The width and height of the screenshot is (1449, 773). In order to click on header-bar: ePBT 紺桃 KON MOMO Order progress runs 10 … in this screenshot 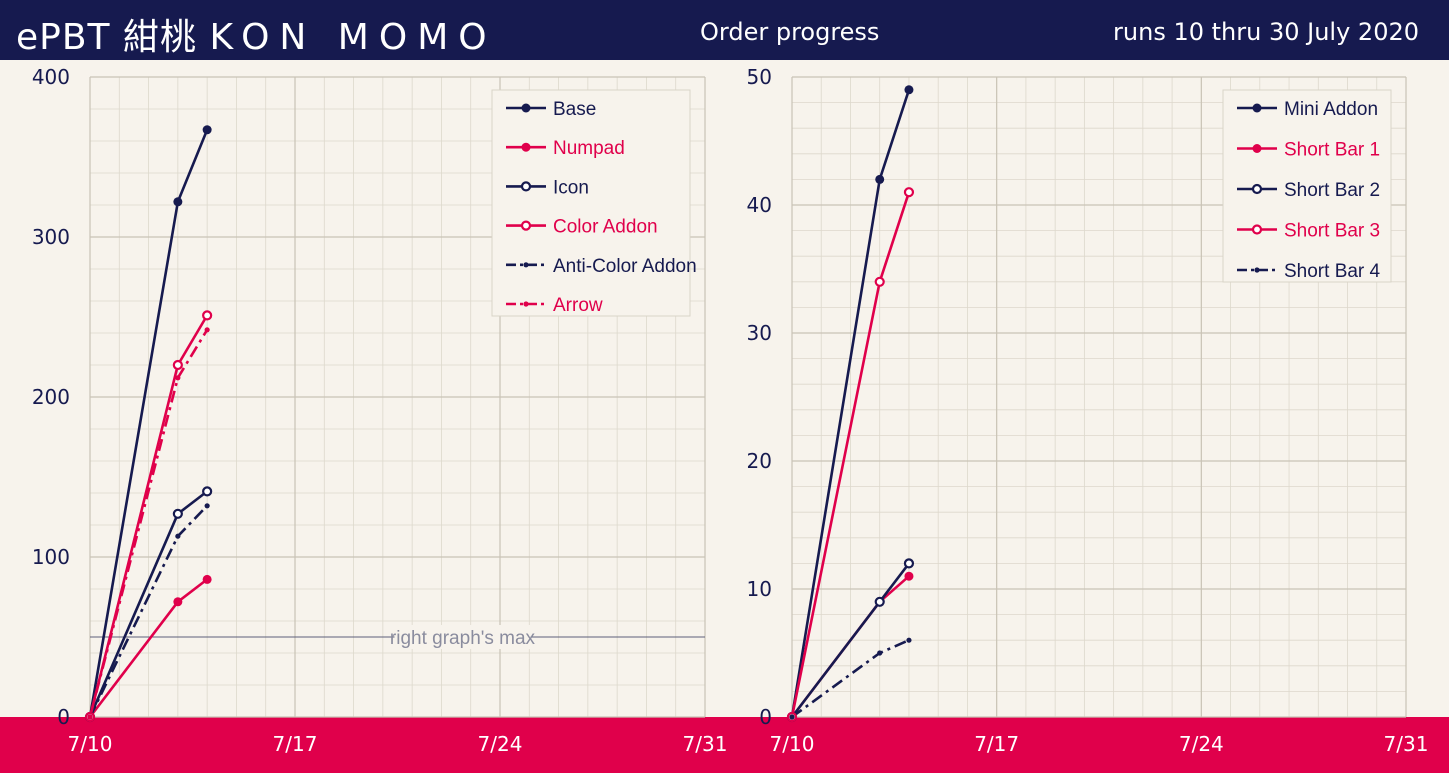, I will do `click(724, 30)`.